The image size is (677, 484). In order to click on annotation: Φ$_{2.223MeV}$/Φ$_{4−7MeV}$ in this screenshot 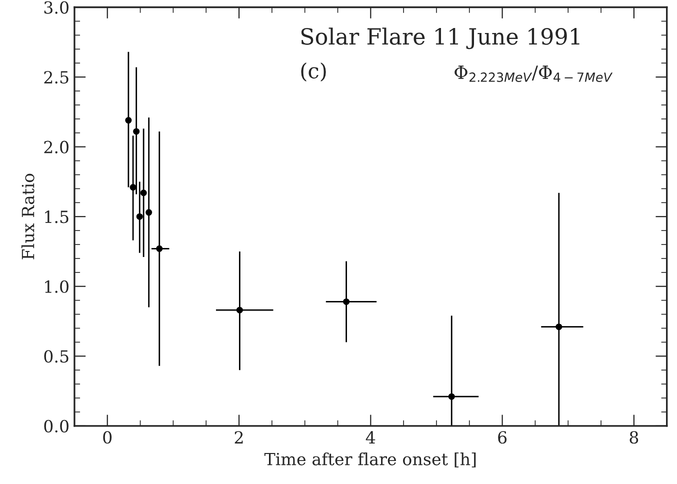, I will do `click(533, 74)`.